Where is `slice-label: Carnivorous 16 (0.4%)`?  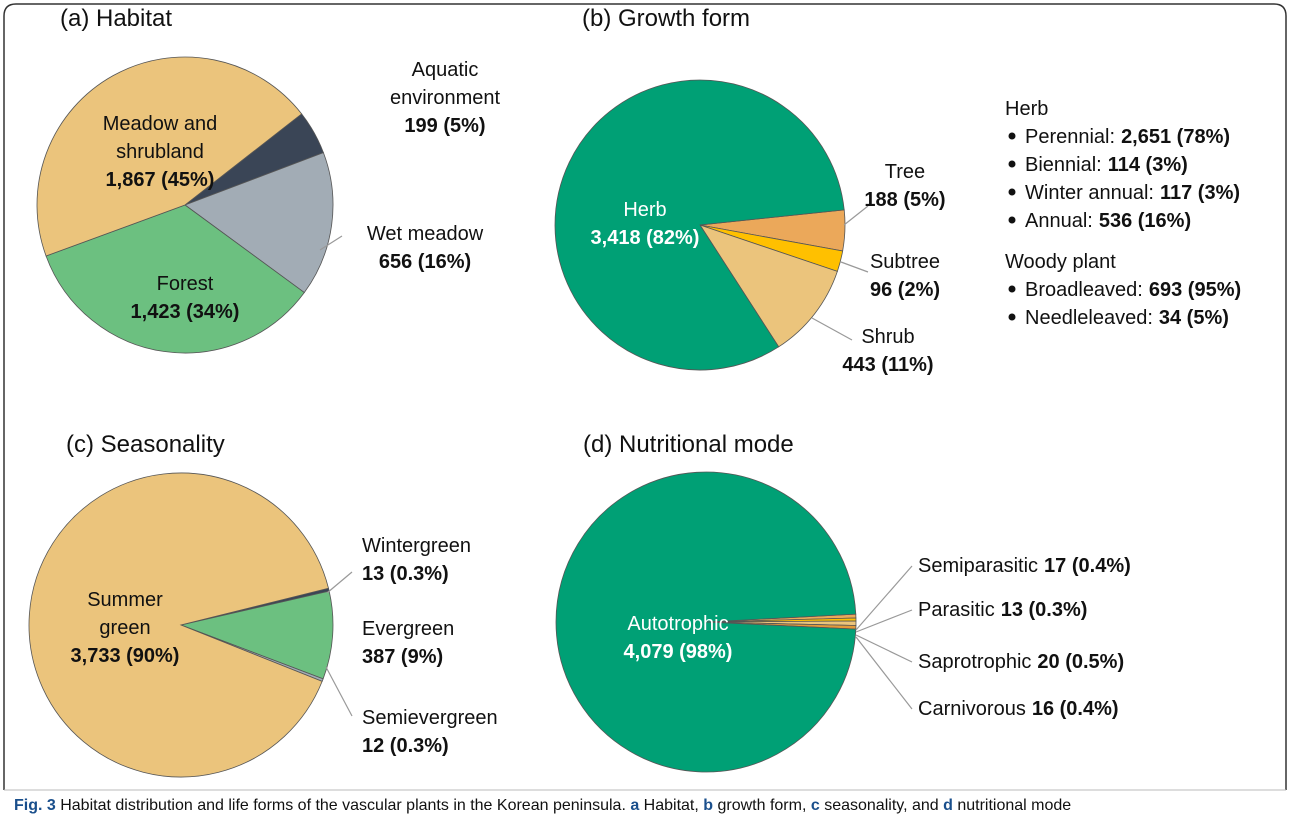 slice-label: Carnivorous 16 (0.4%) is located at coordinates (1018, 709).